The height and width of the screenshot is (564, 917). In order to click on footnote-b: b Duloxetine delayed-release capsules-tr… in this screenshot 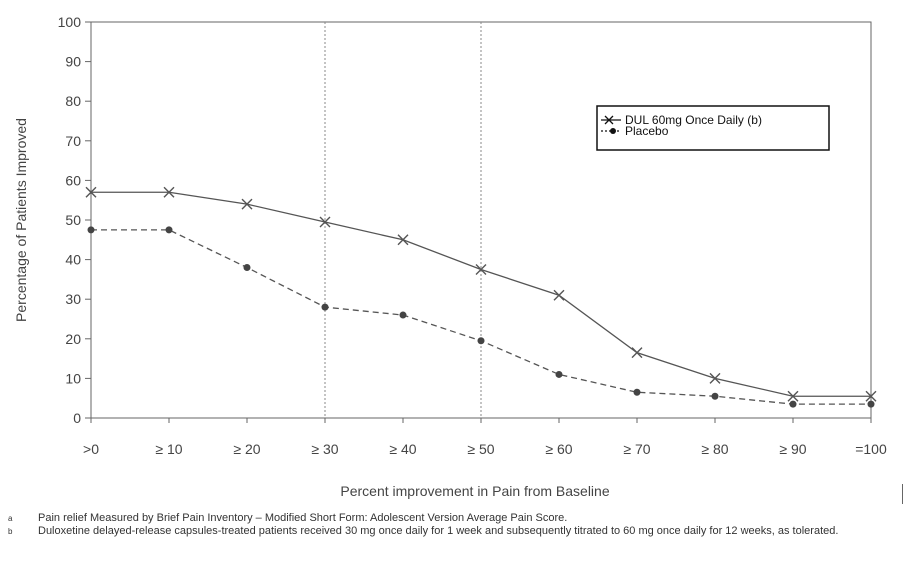, I will do `click(460, 531)`.